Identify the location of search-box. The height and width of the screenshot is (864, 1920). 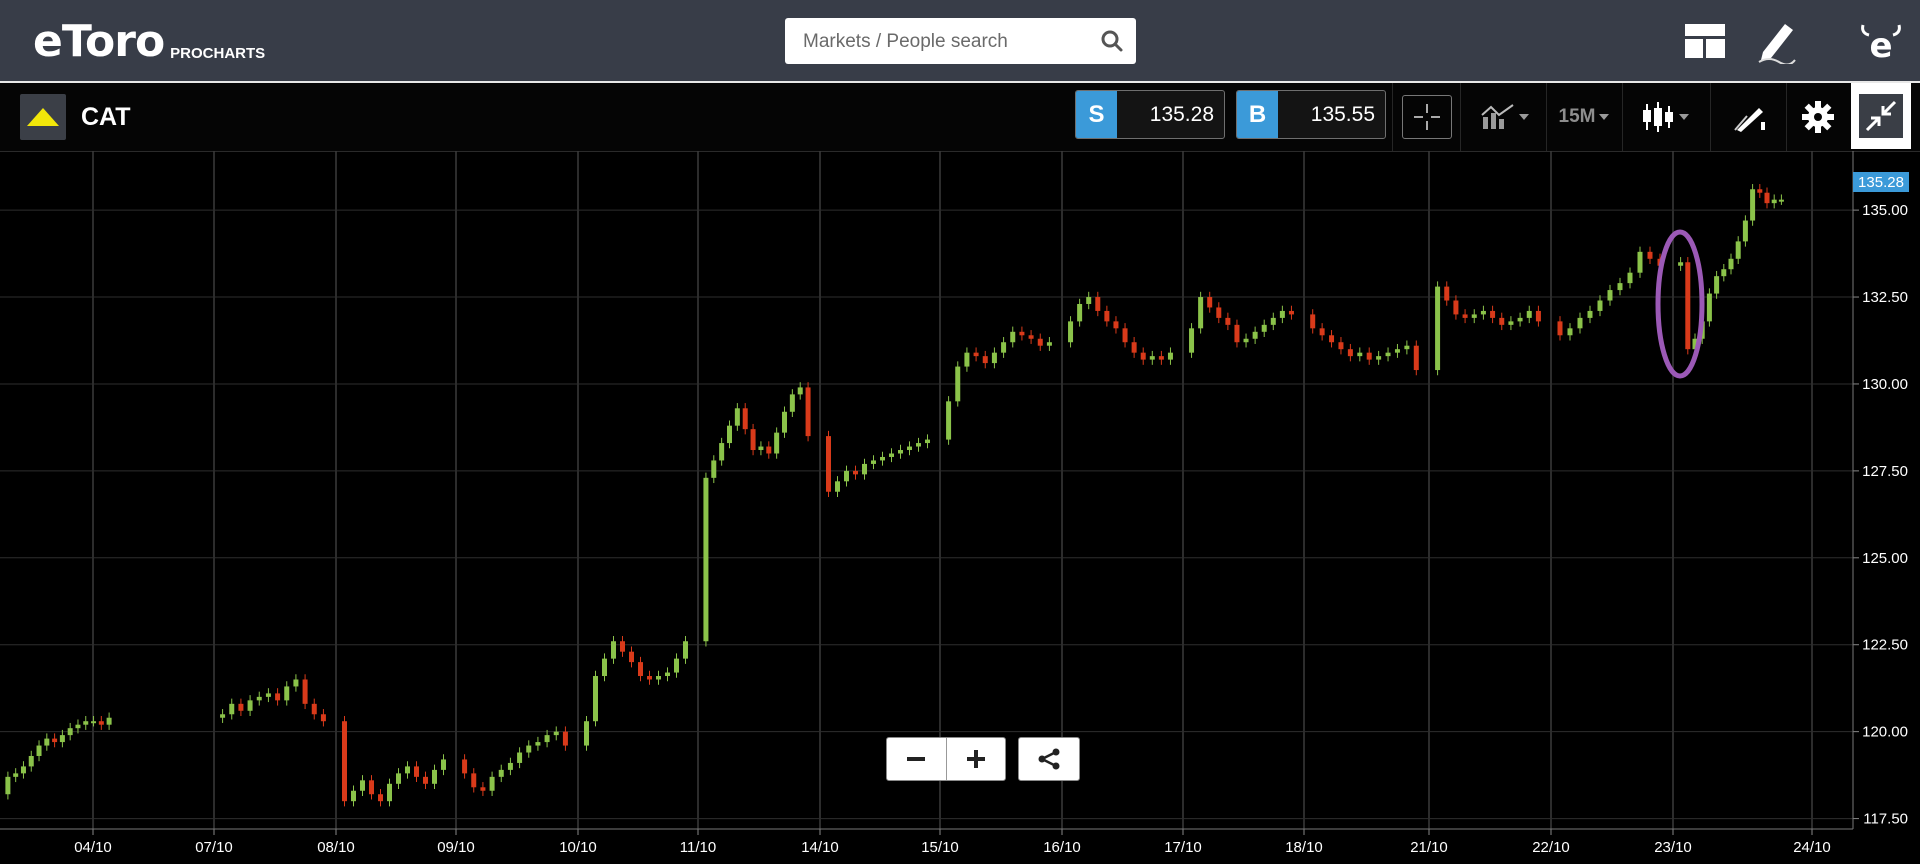
(960, 42).